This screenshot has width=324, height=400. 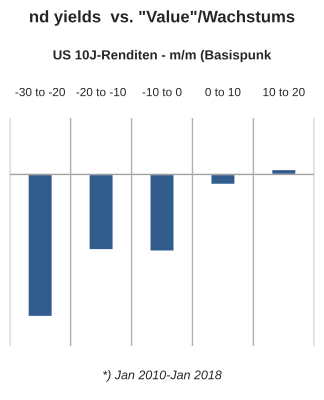 What do you see at coordinates (162, 376) in the screenshot?
I see `text: *) Jan 2010-Jan 2018` at bounding box center [162, 376].